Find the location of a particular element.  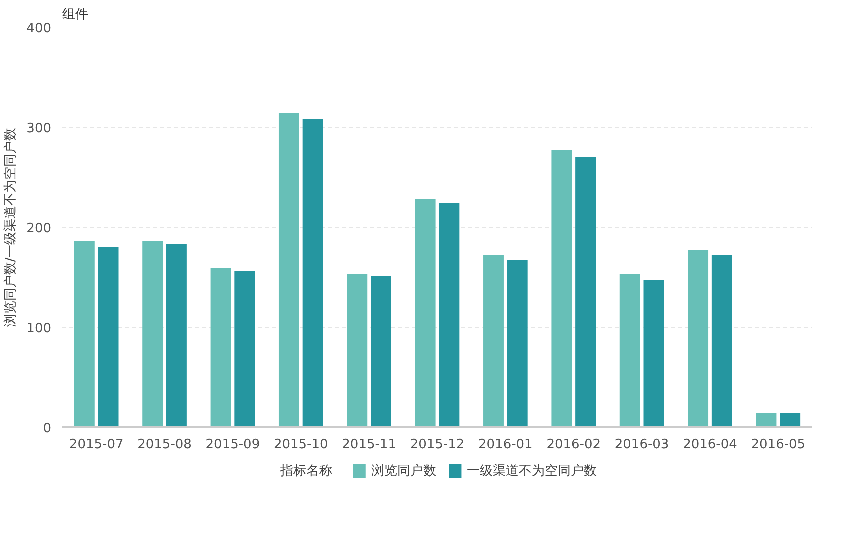

x-tick-label: 2016-05 is located at coordinates (778, 445).